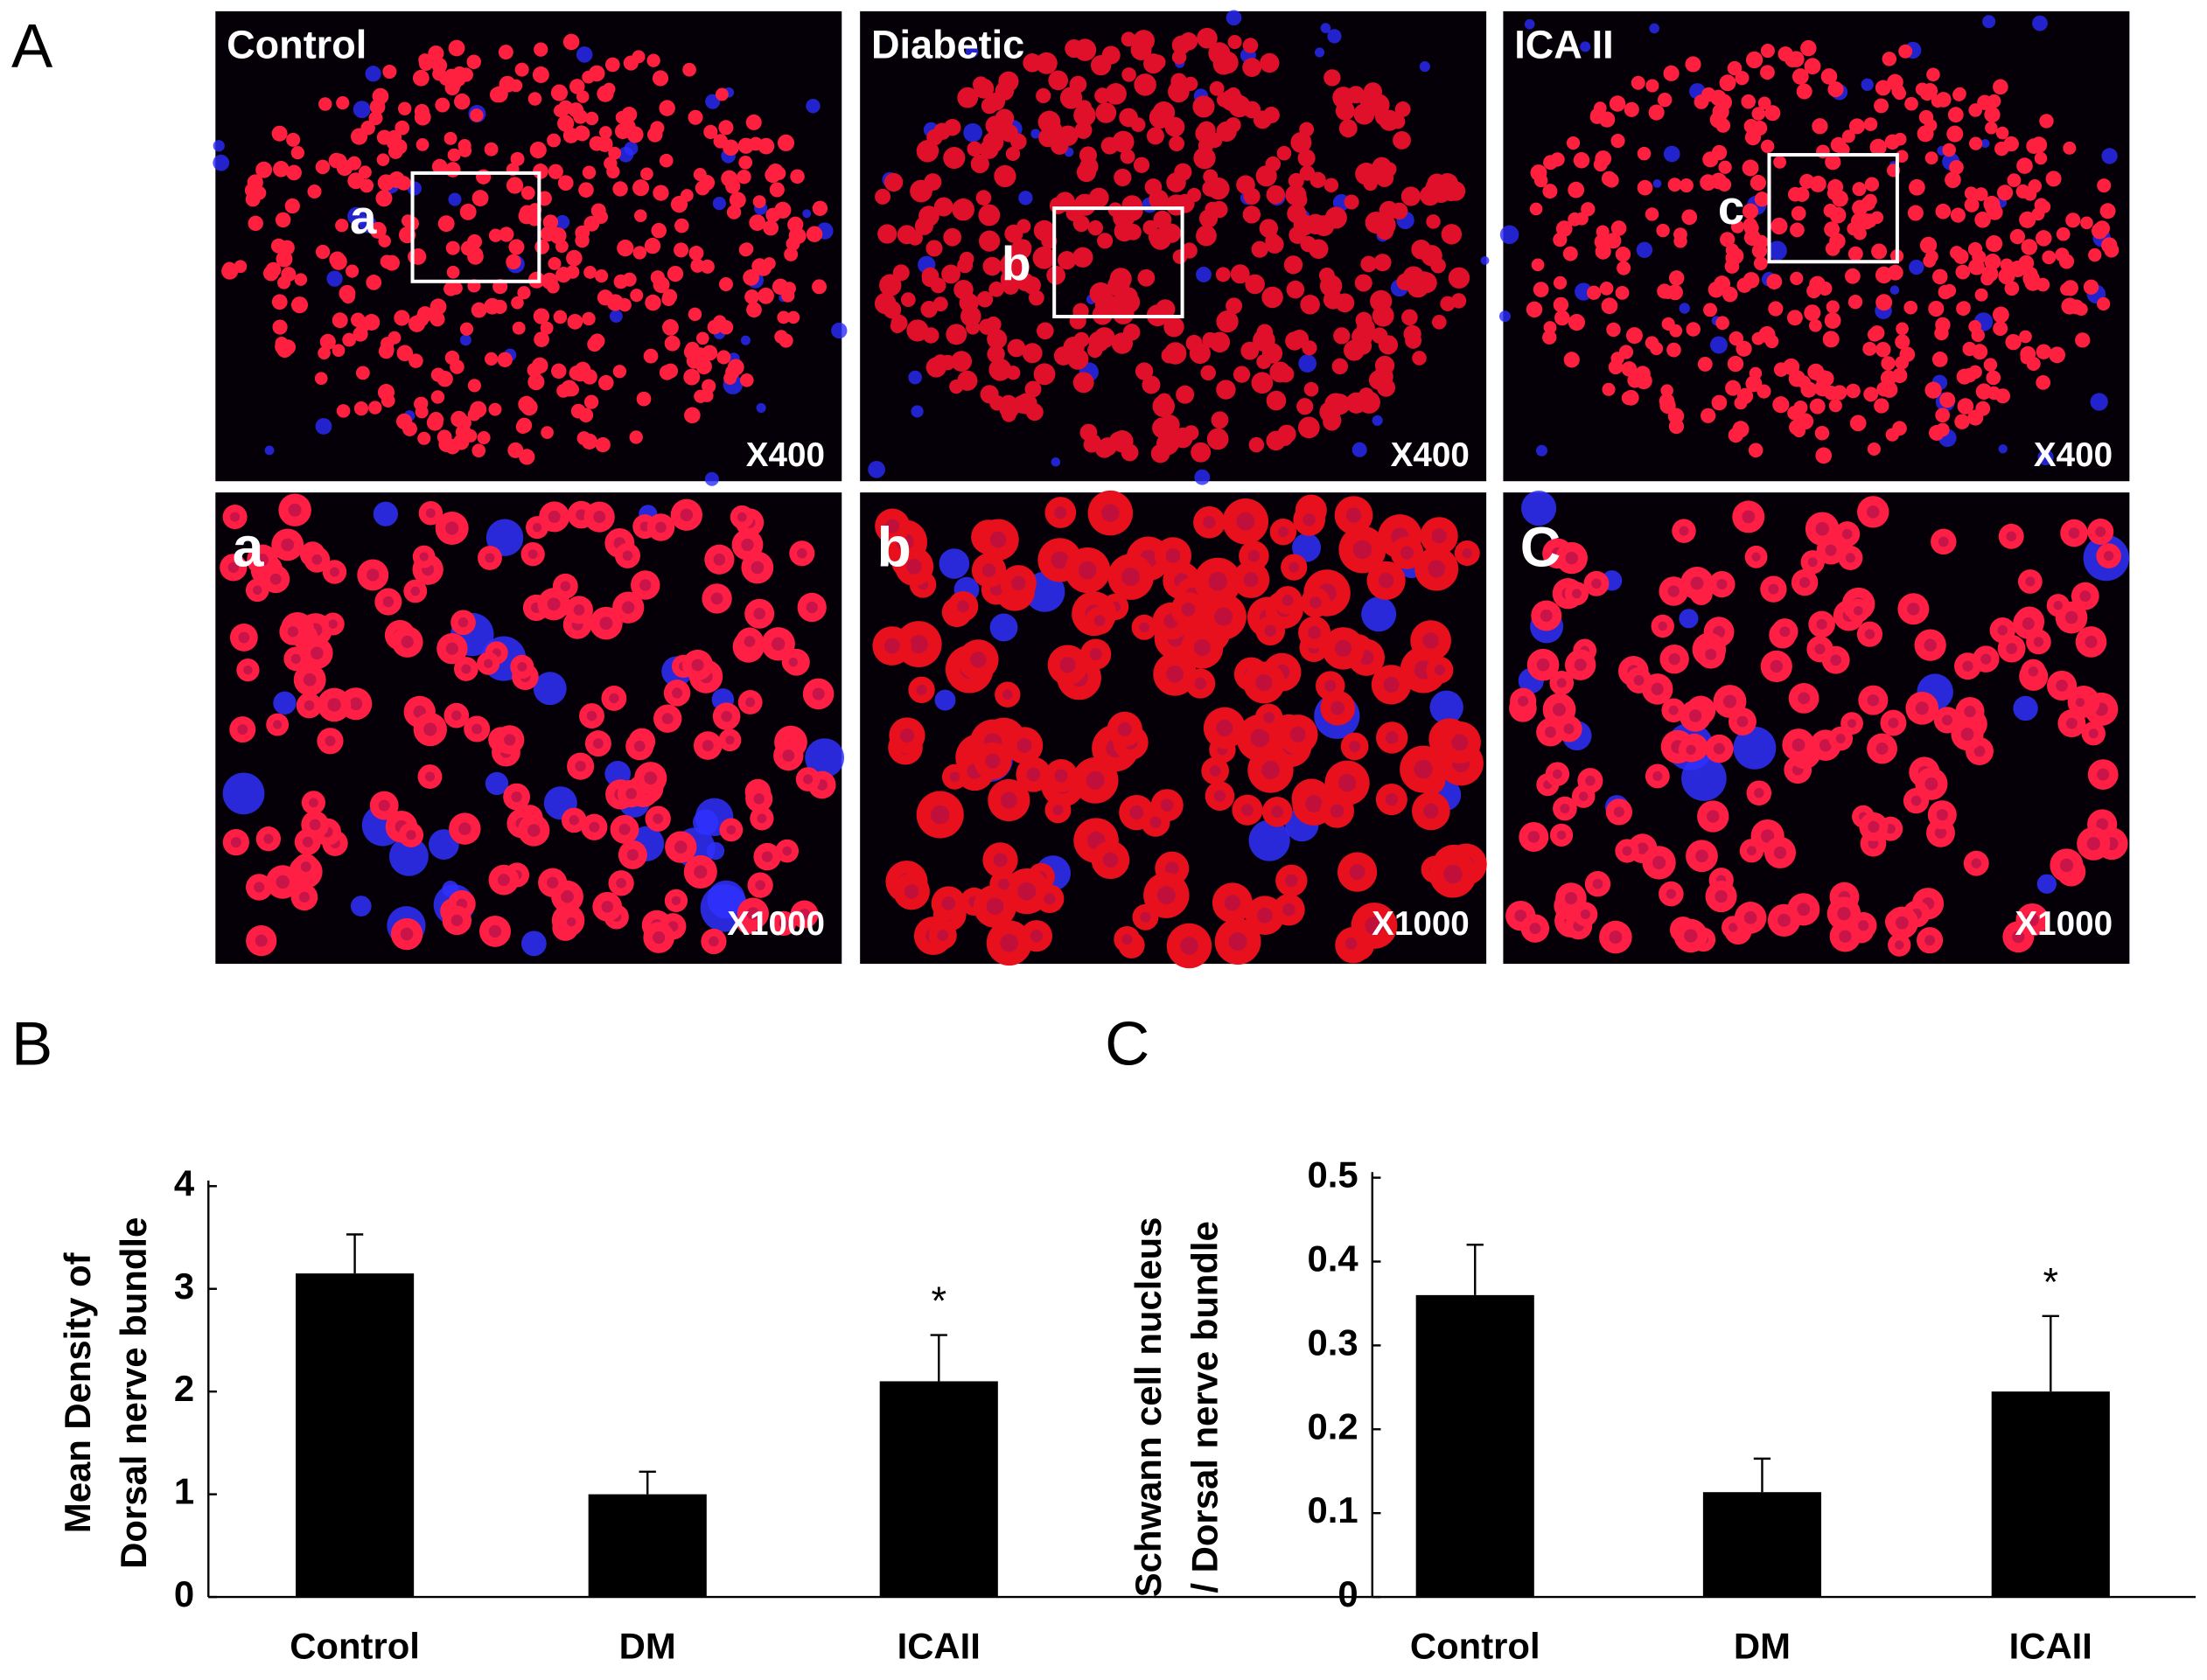  What do you see at coordinates (939, 1646) in the screenshot?
I see `x-tick-label: ICAII` at bounding box center [939, 1646].